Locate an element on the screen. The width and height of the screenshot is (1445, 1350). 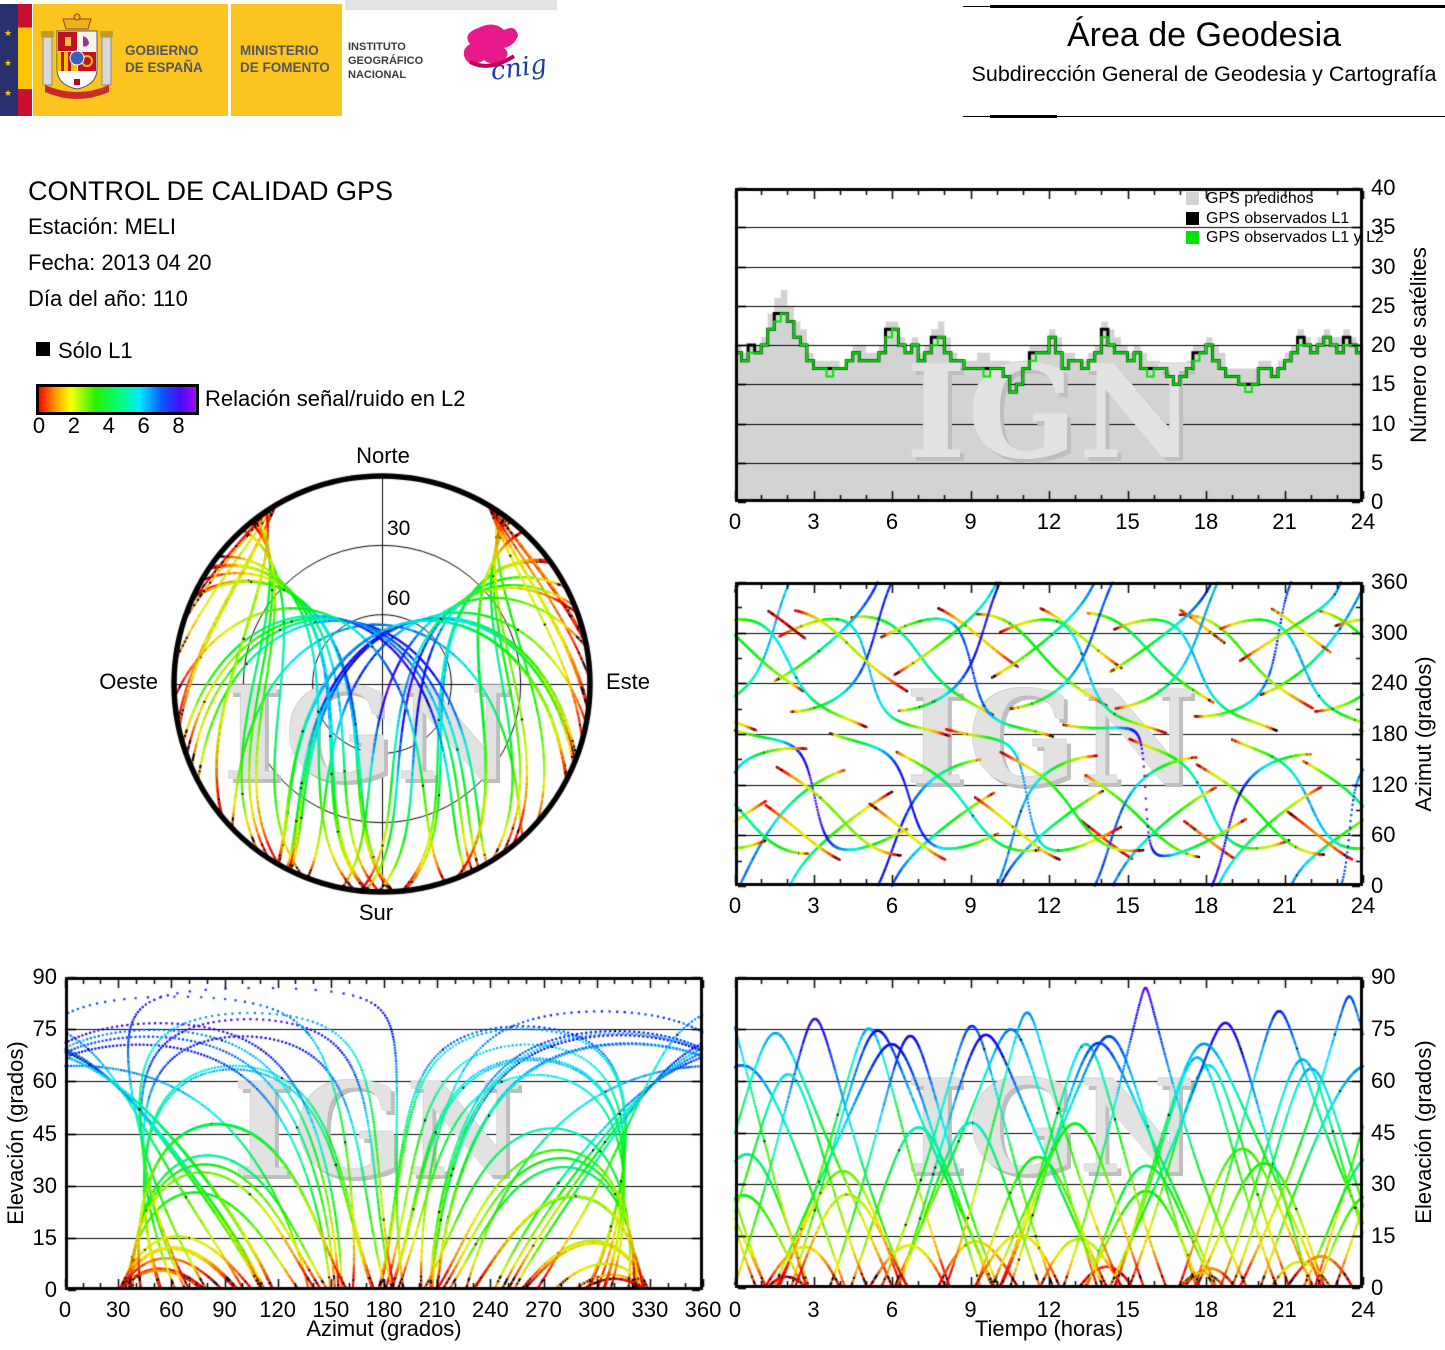
spain-flag-column is located at coordinates (25, 60).